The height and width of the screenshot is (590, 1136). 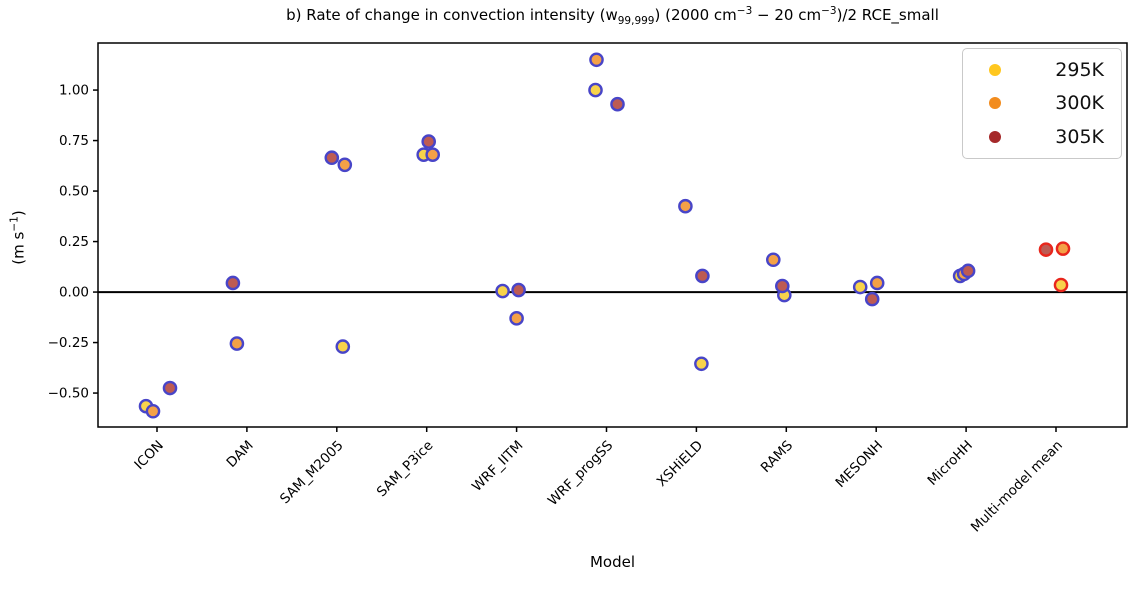 I want to click on x-tick-label: WRF_IITM, so click(x=497, y=466).